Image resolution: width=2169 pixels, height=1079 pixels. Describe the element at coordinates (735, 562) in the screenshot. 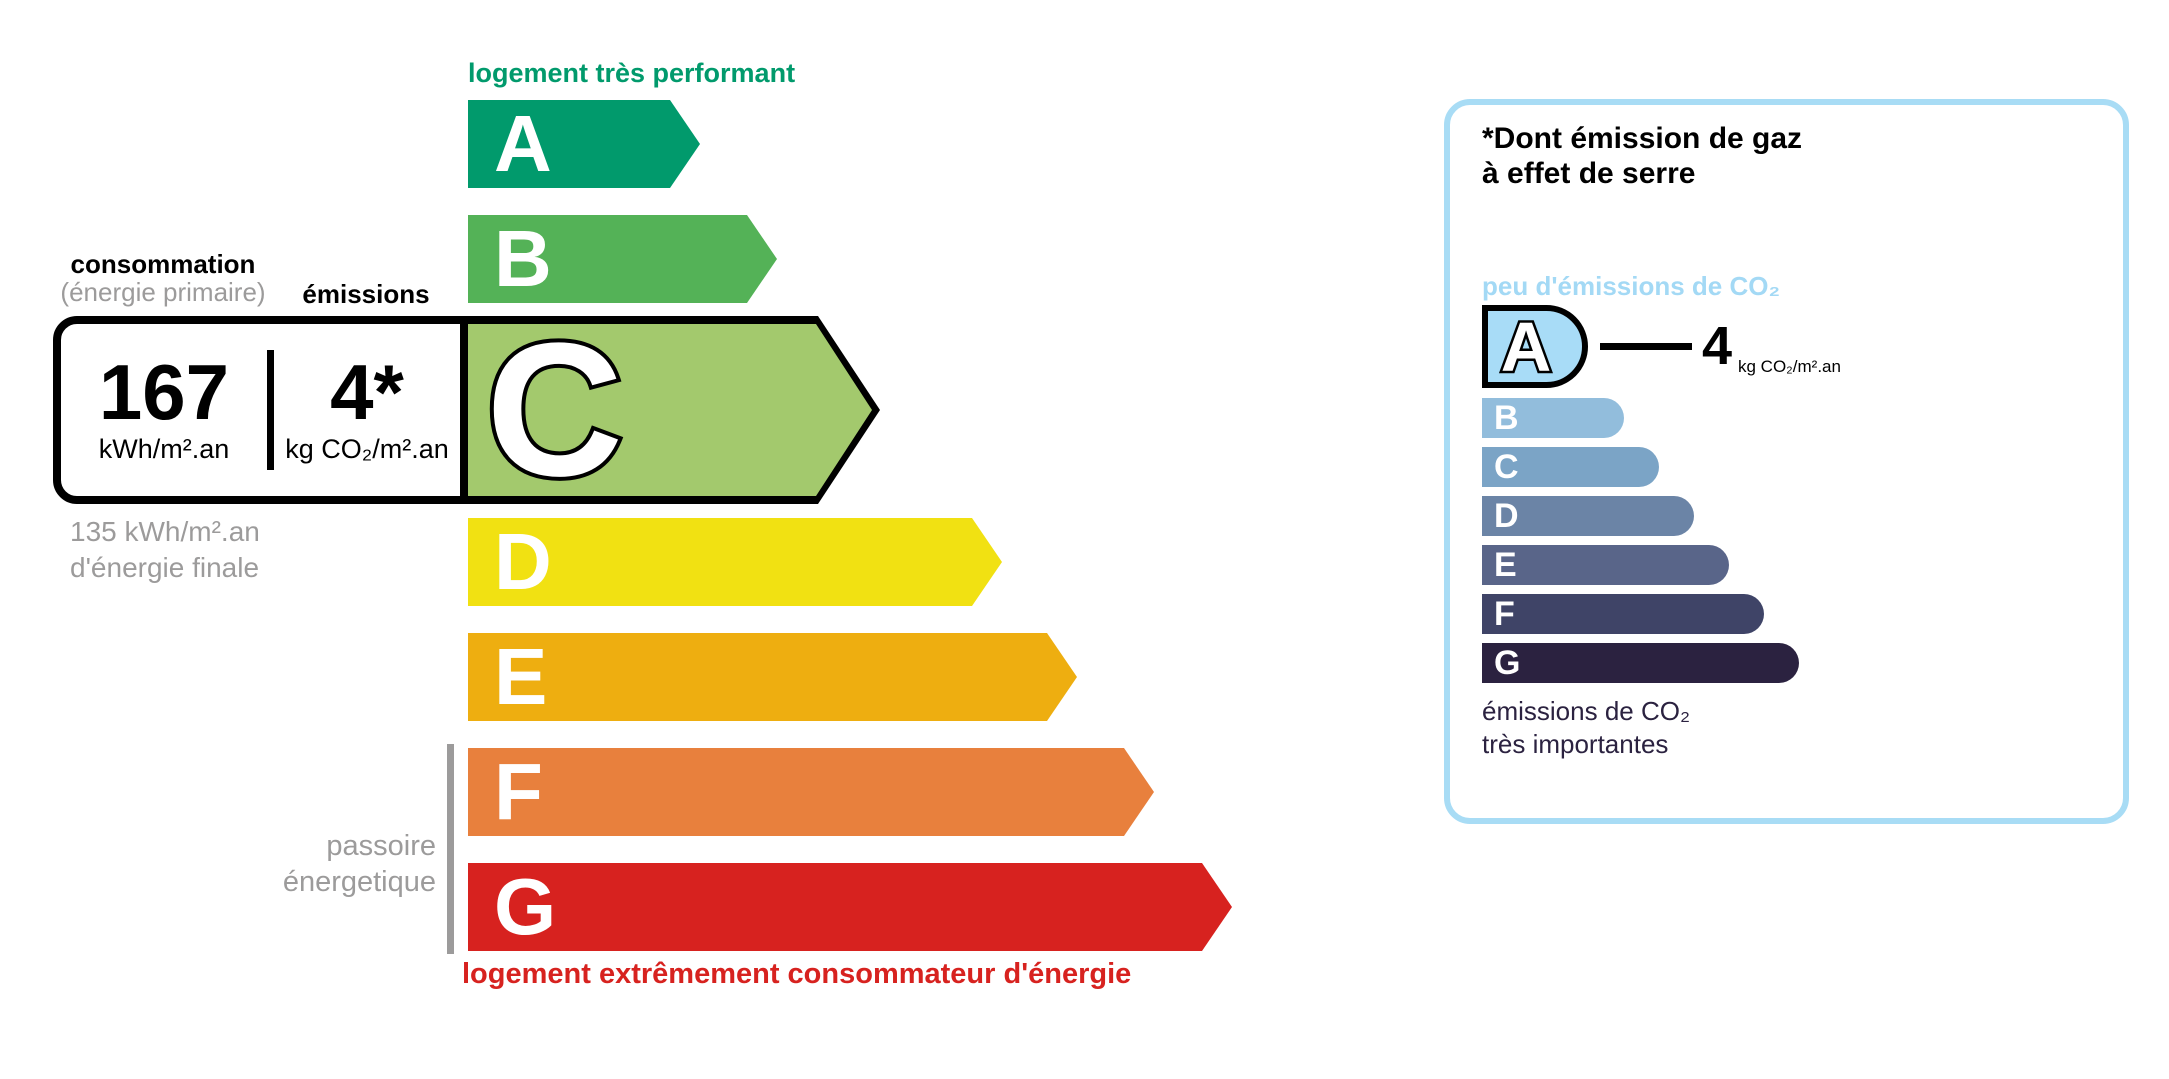

I see `energy-class-d-arrow: D` at that location.